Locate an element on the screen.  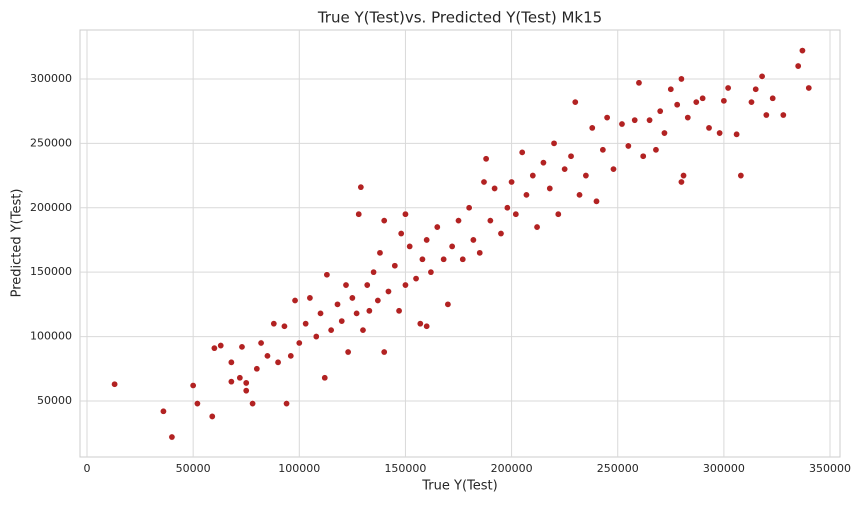
y-axis-label: Predicted Y(Test) is located at coordinates (17, 243).